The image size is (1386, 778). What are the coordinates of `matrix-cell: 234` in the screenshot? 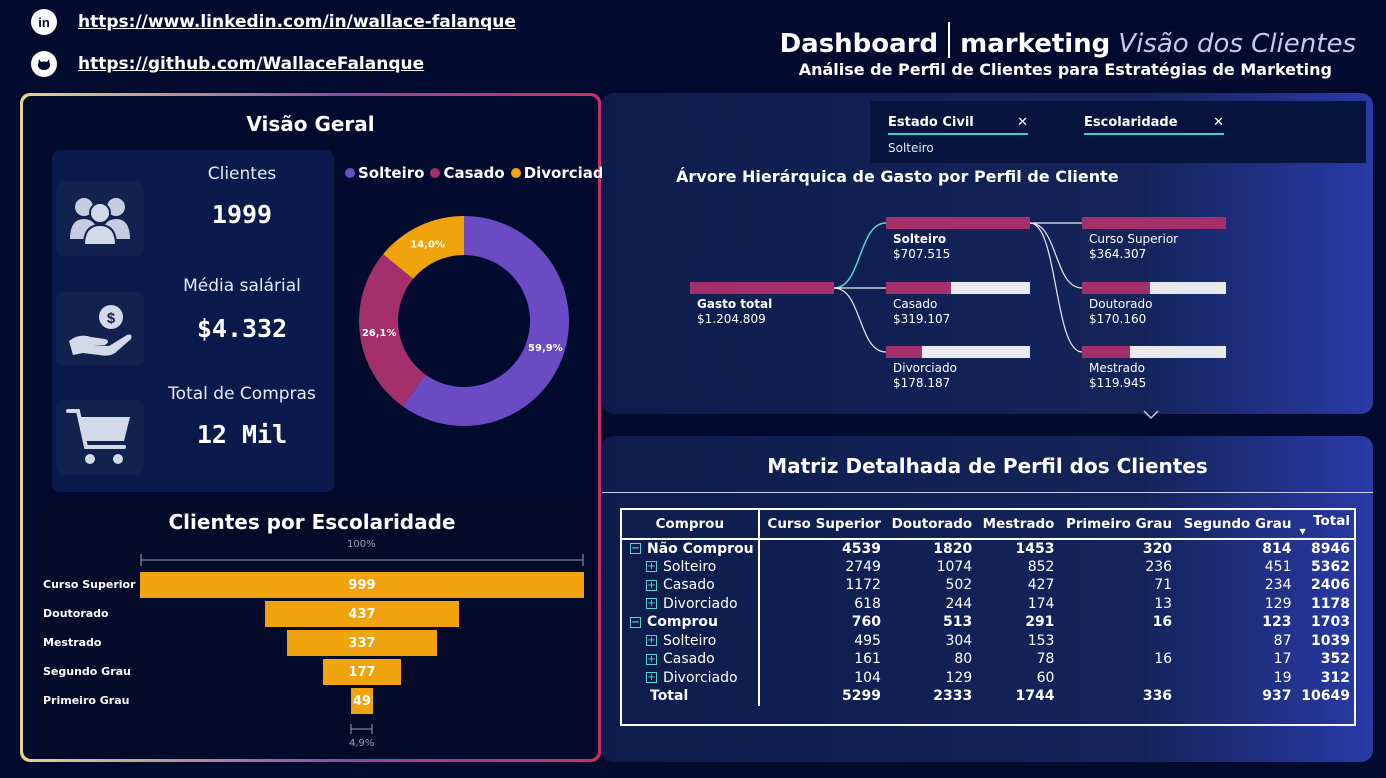 It's located at (1278, 585).